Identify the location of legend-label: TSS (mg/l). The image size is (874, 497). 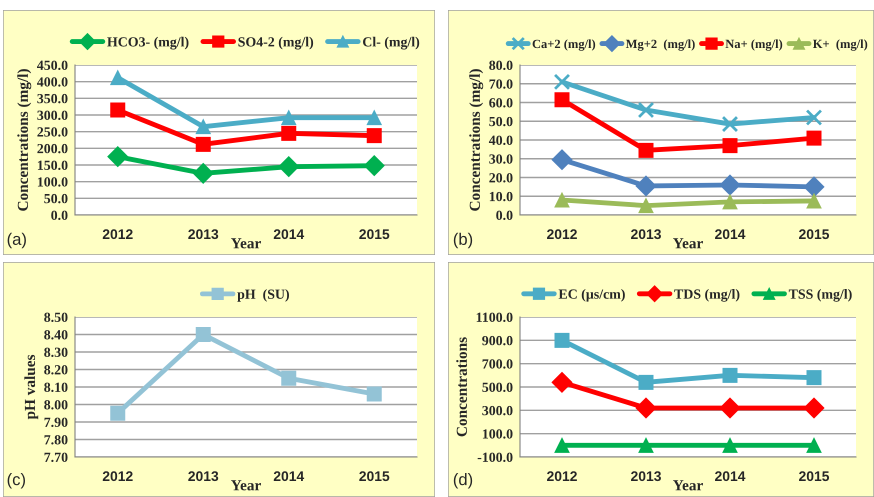
(820, 295).